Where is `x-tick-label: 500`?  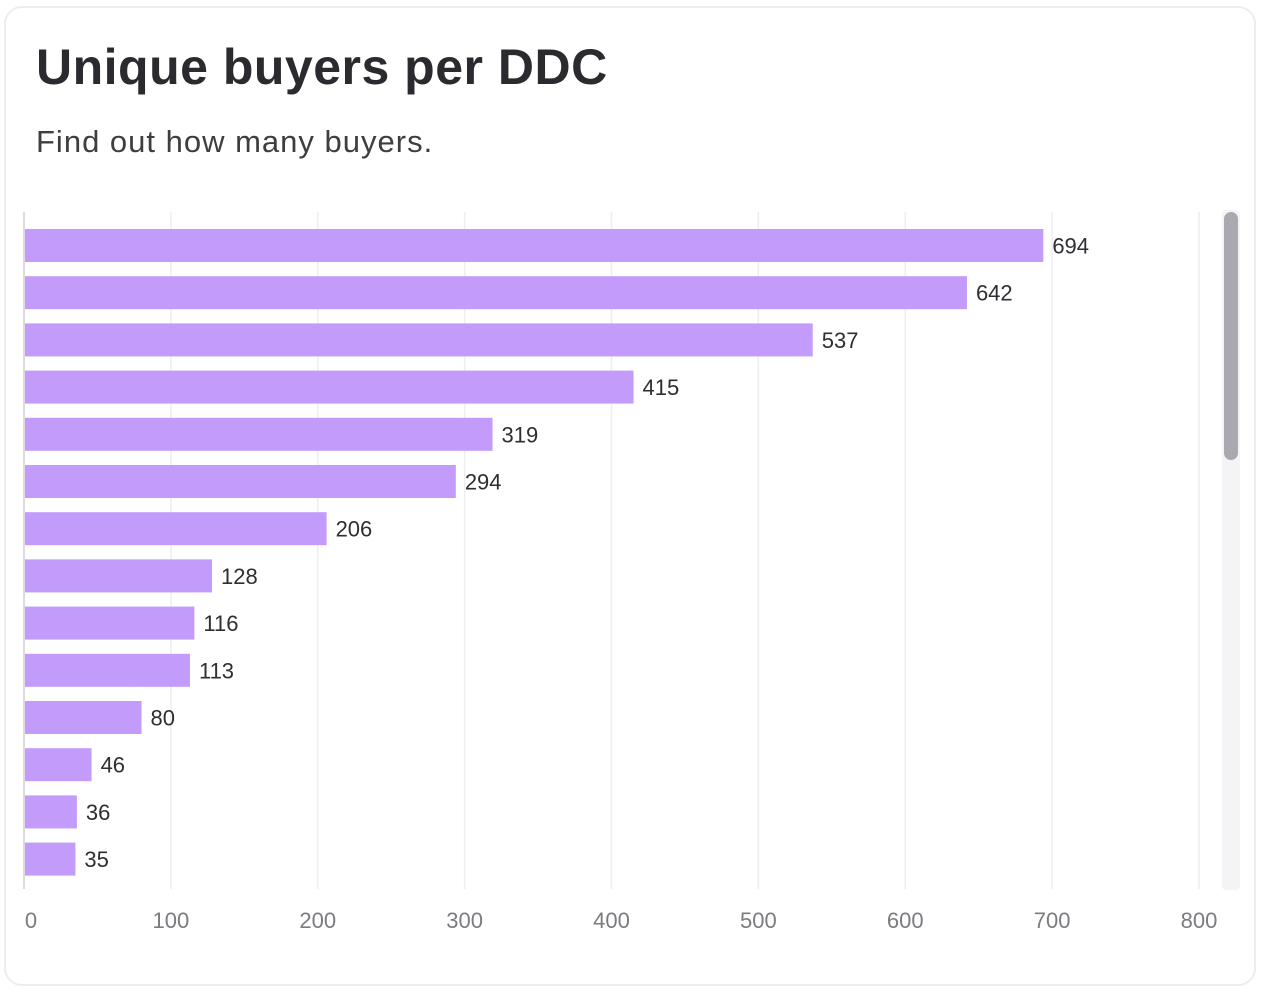
x-tick-label: 500 is located at coordinates (758, 920).